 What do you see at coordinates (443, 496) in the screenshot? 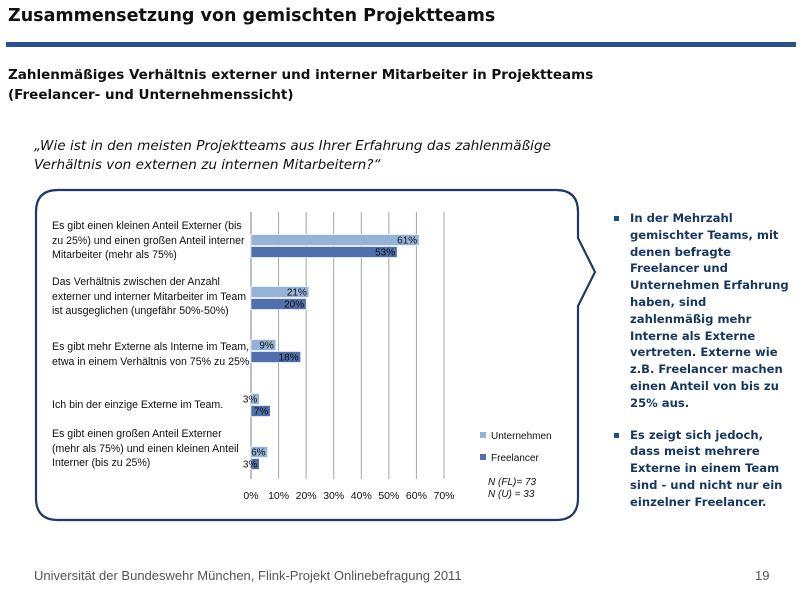
I see `x-tick-label: 70%` at bounding box center [443, 496].